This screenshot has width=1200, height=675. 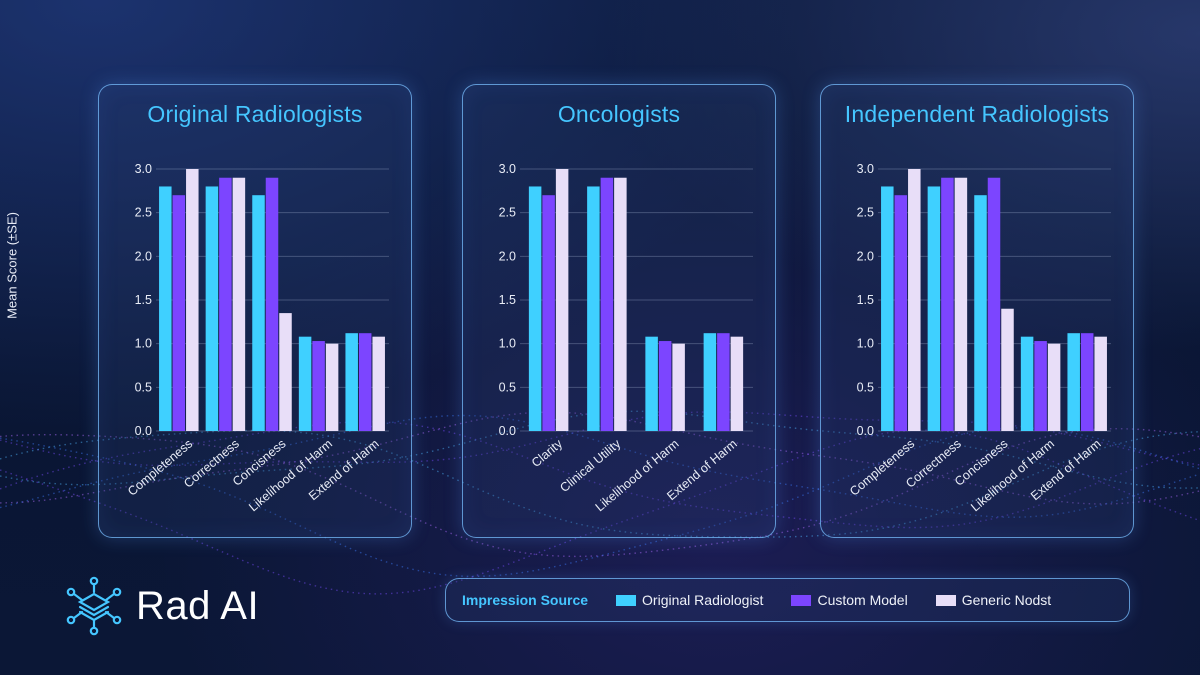 What do you see at coordinates (619, 114) in the screenshot?
I see `chart-title: Oncologists` at bounding box center [619, 114].